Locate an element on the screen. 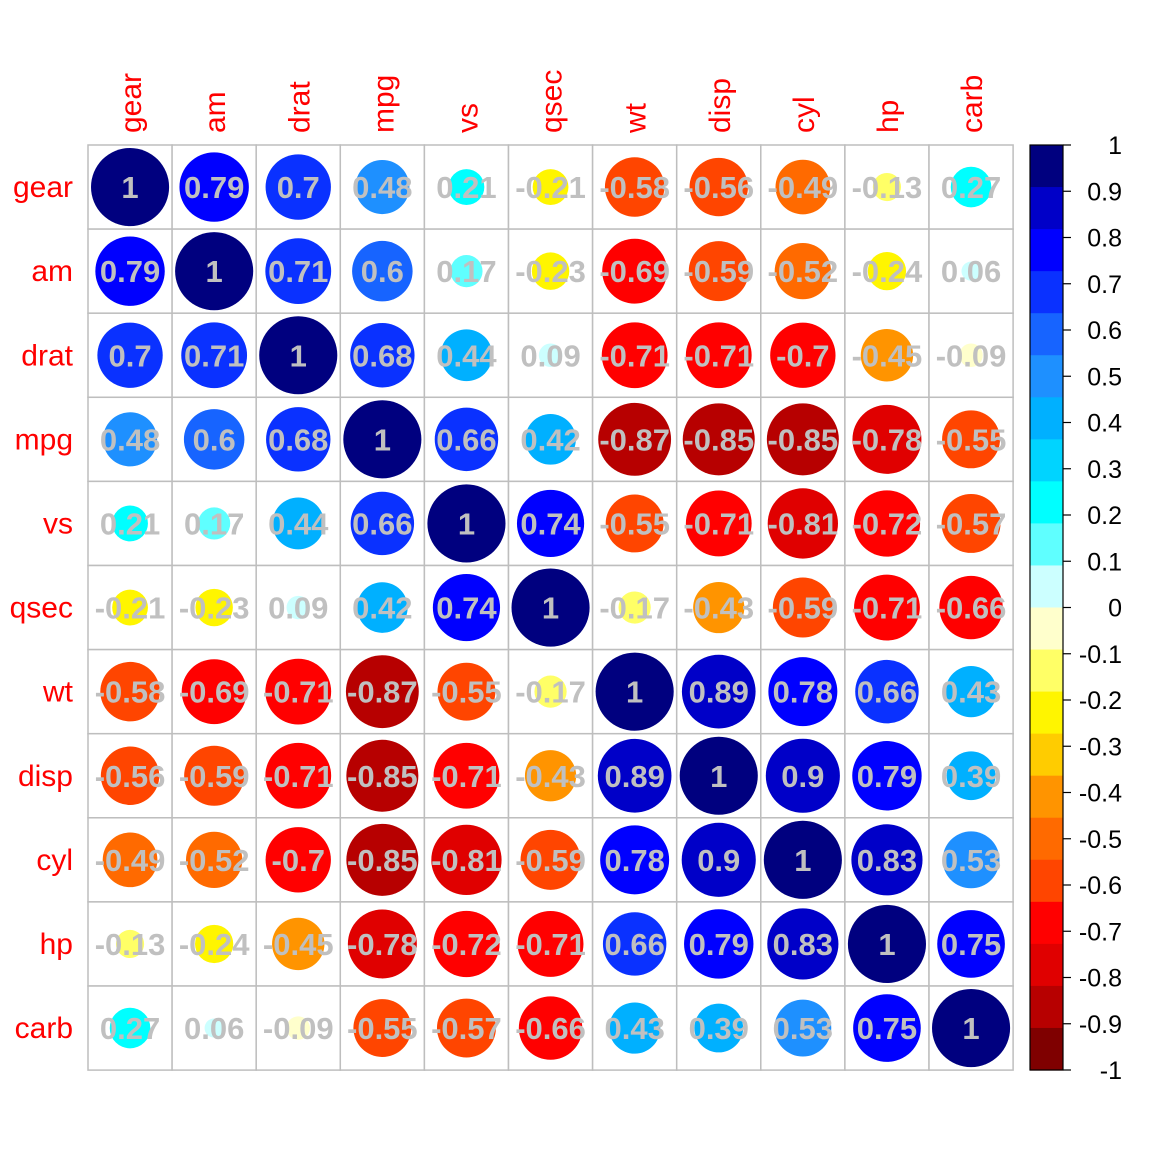  correlation-value: -0.71 is located at coordinates (466, 776).